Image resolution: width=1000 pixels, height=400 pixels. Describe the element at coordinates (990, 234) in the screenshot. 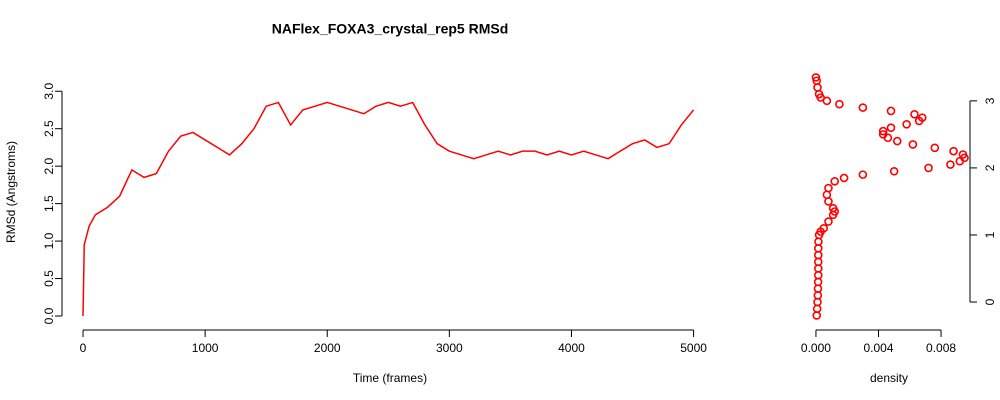

I see `y-tick-label: 1` at that location.